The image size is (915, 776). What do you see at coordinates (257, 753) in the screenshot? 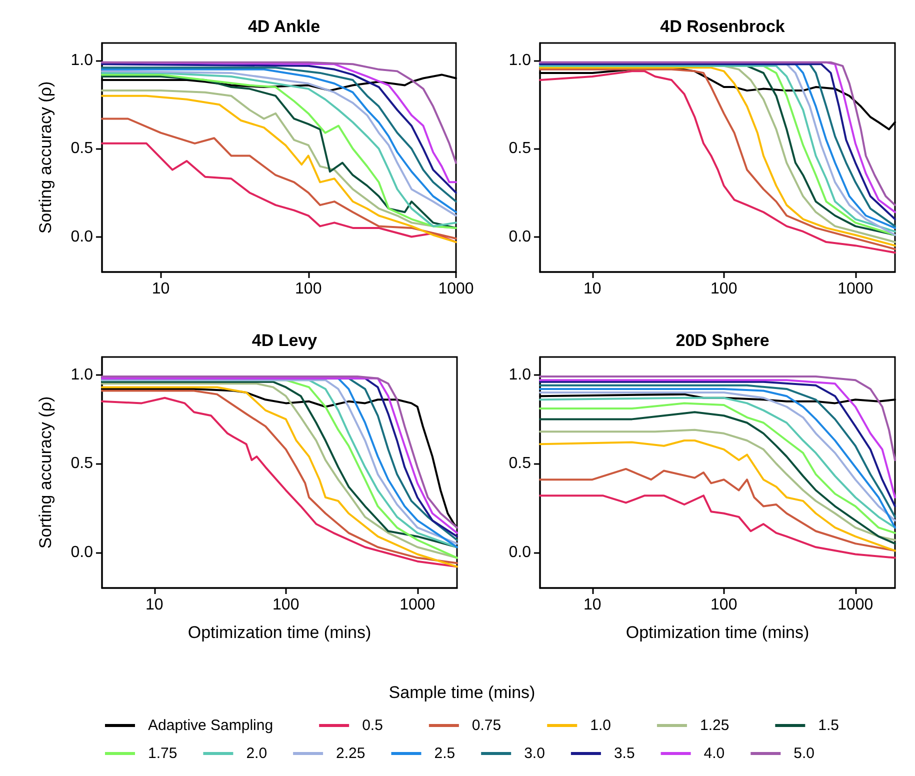
I see `legend-label: 2.0` at bounding box center [257, 753].